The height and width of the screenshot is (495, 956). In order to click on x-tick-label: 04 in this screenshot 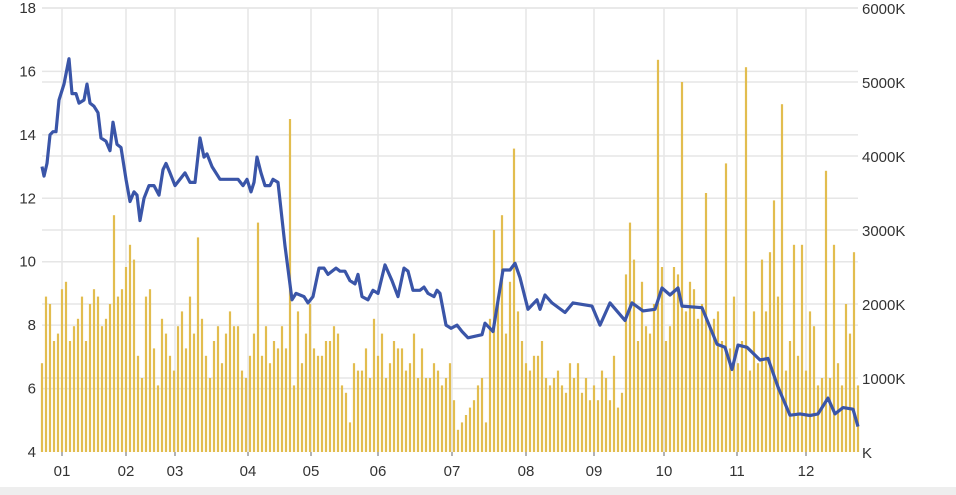, I will do `click(248, 471)`.